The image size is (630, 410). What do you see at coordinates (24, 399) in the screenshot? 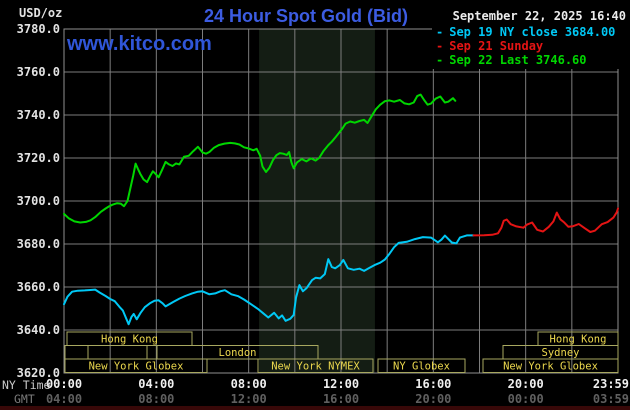
I see `x-axis-gmt-label: GMT` at bounding box center [24, 399].